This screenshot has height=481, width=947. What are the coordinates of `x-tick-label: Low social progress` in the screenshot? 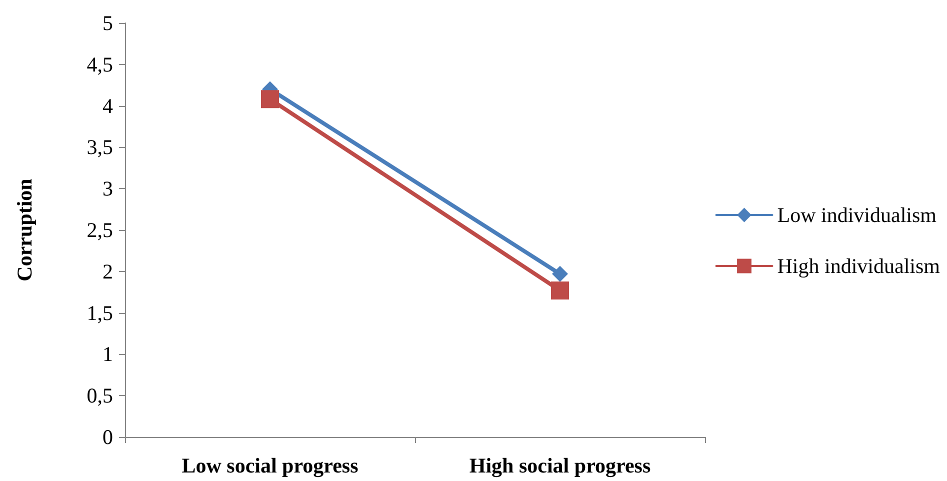 It's located at (270, 466).